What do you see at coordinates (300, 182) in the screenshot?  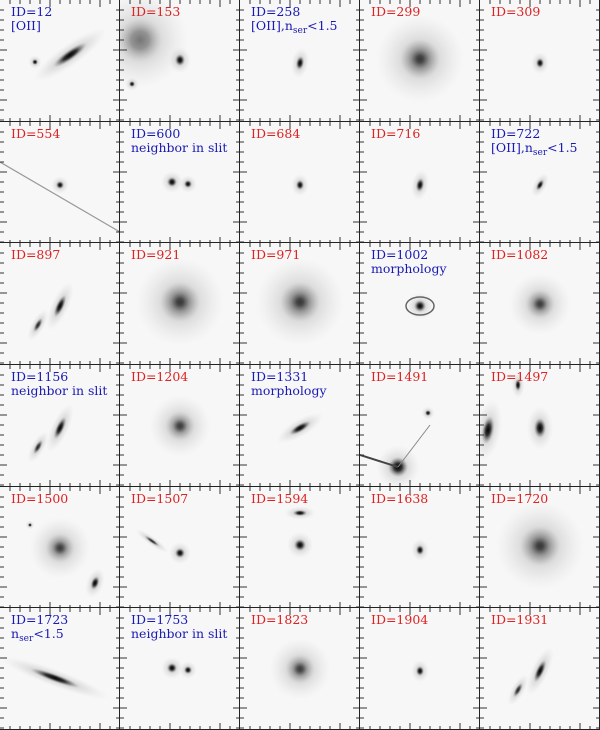 I see `galaxy-panel: ID=684` at bounding box center [300, 182].